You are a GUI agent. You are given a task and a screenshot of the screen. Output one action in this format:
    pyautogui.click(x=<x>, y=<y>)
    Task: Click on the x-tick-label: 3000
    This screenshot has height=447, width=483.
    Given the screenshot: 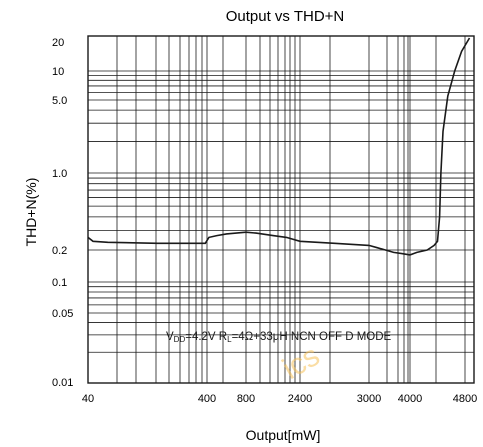 What is the action you would take?
    pyautogui.click(x=369, y=399)
    